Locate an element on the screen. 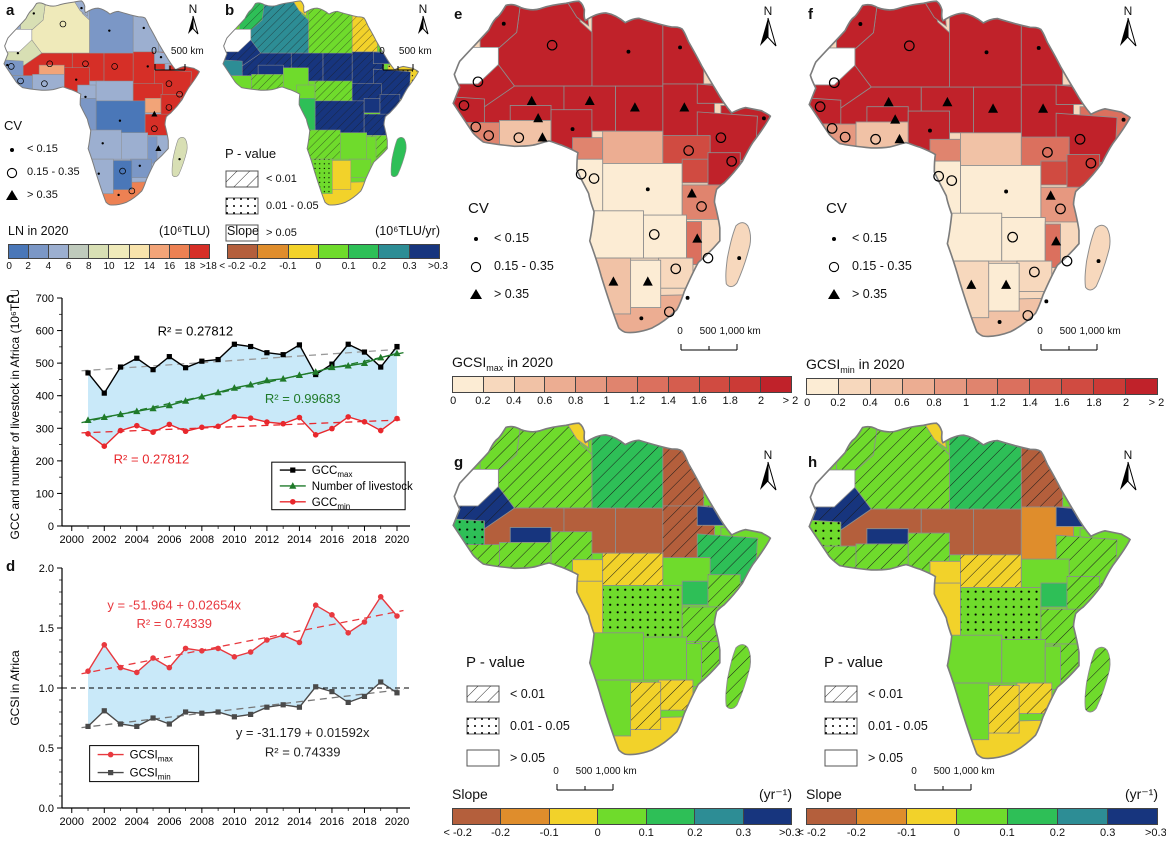 Image resolution: width=1166 pixels, height=842 pixels. colorbar-tick-label: 6 is located at coordinates (68, 266).